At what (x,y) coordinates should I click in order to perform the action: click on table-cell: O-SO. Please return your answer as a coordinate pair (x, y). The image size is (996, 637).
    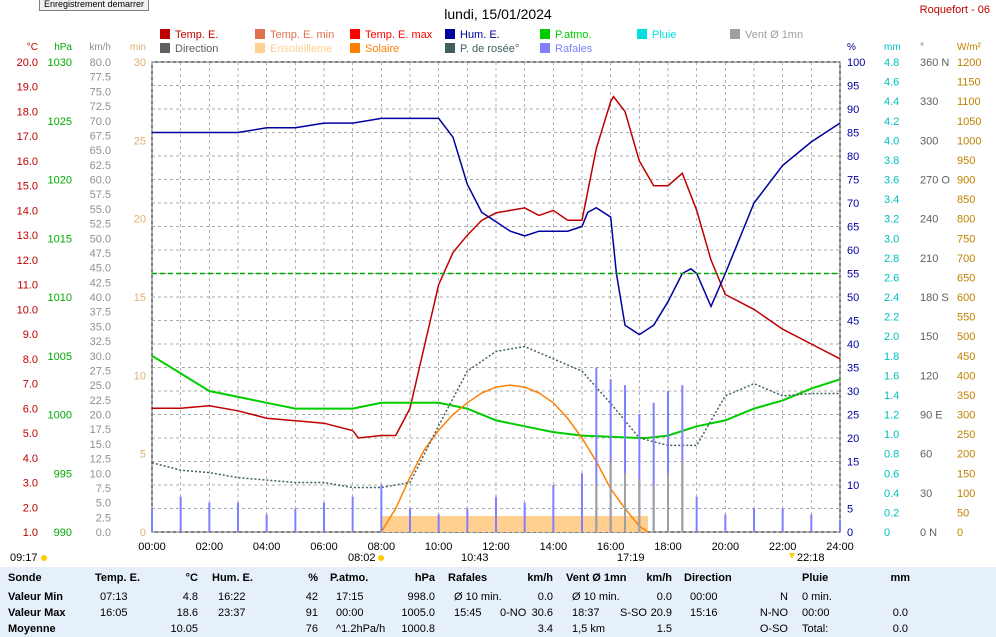
    Looking at the image, I should click on (773, 629).